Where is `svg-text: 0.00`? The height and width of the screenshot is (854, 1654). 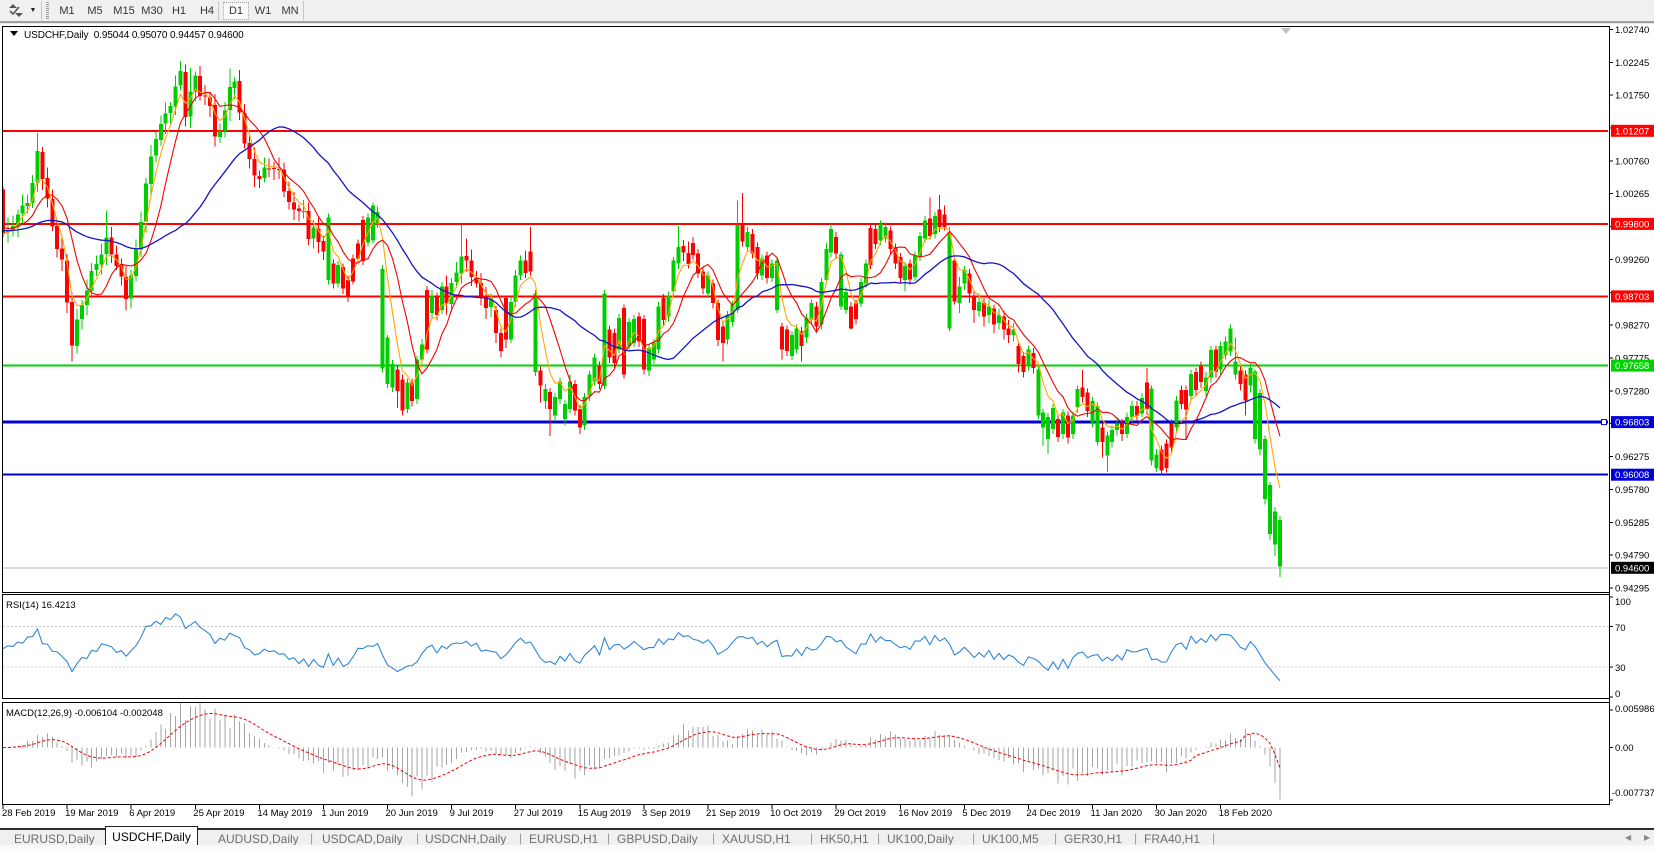 svg-text: 0.00 is located at coordinates (1624, 748).